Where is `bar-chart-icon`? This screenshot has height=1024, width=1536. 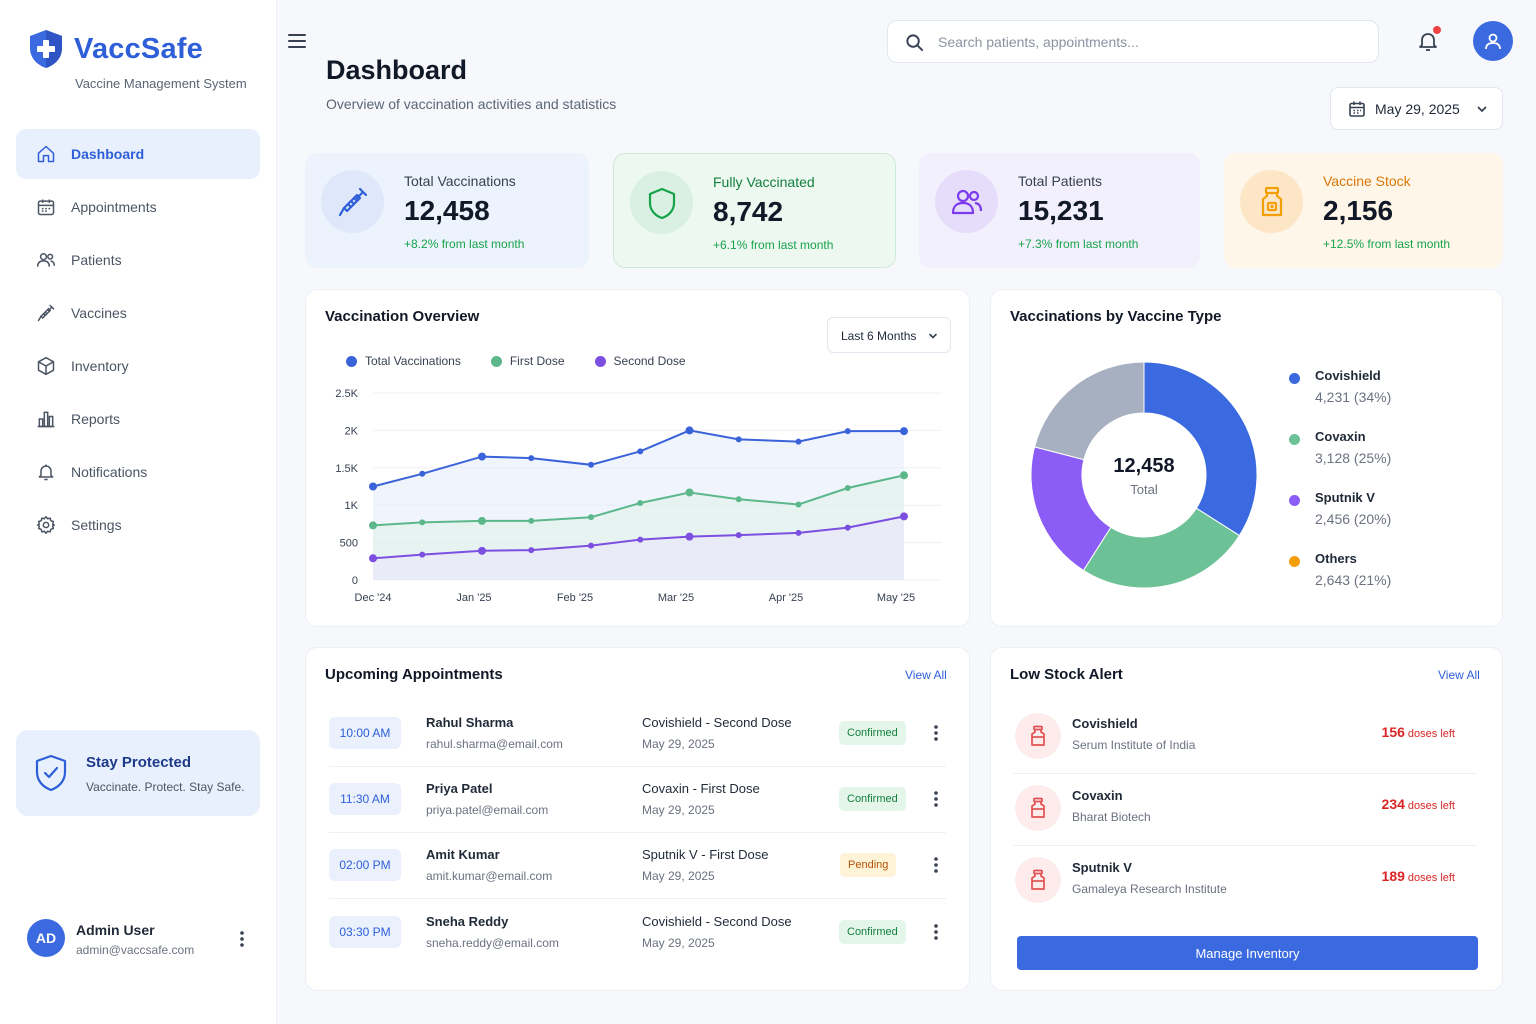
bar-chart-icon is located at coordinates (46, 419).